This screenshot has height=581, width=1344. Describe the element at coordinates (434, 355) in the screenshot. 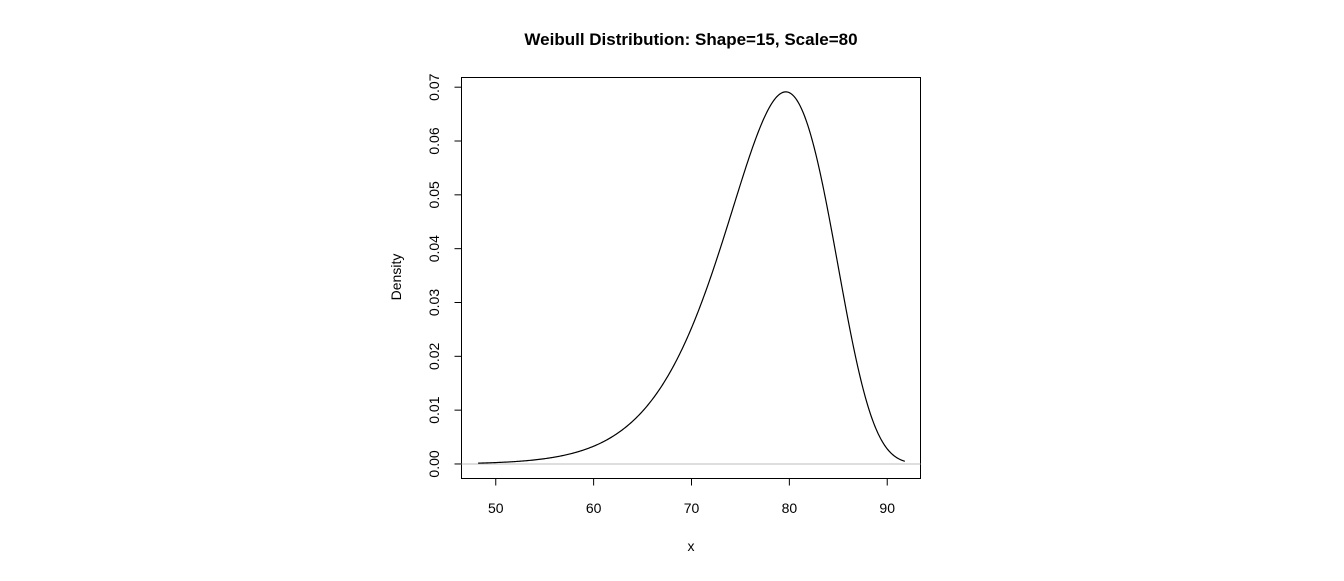

I see `y-tick-label: 0.02` at that location.